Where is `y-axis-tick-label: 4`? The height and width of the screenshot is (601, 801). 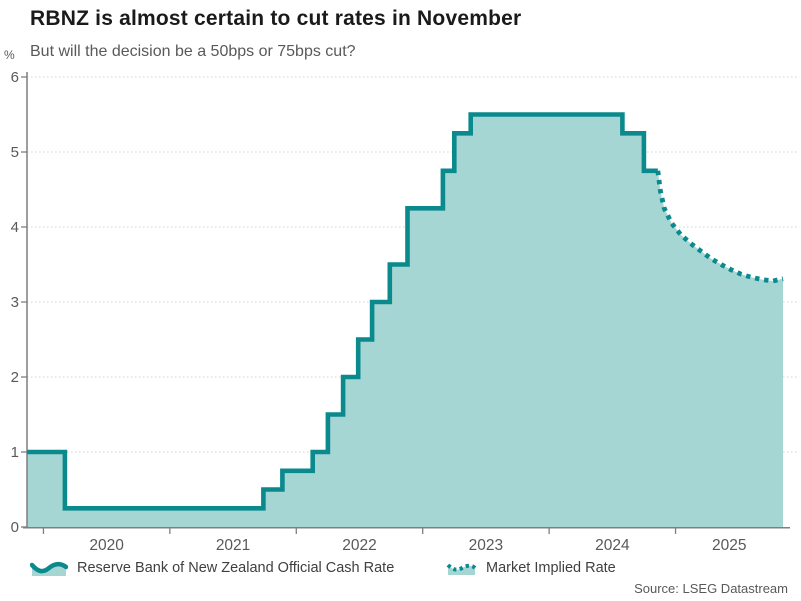 y-axis-tick-label: 4 is located at coordinates (15, 227).